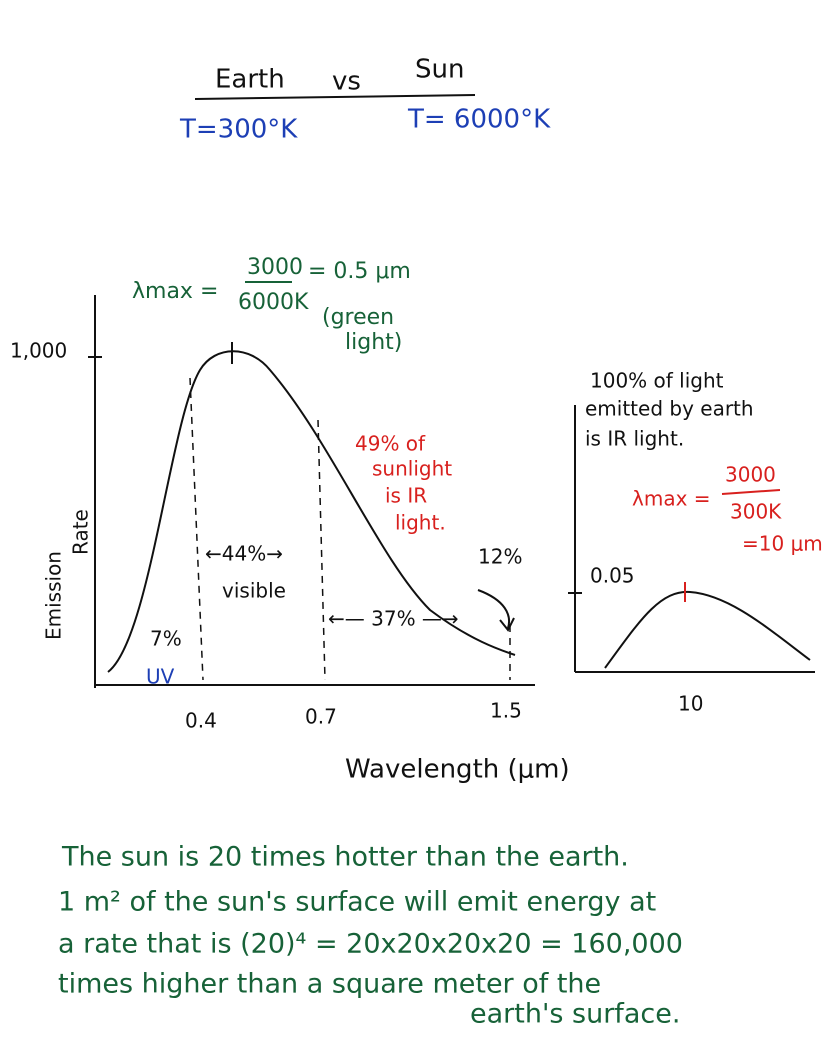 This screenshot has height=1040, width=832. Describe the element at coordinates (38, 351) in the screenshot. I see `tick-label: 1,000` at that location.